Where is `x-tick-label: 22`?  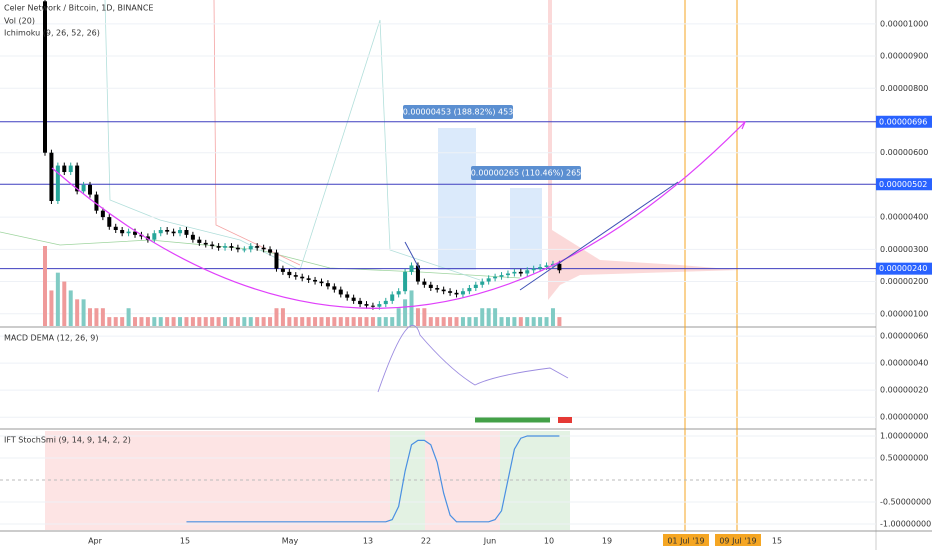
x-tick-label: 22 is located at coordinates (426, 541).